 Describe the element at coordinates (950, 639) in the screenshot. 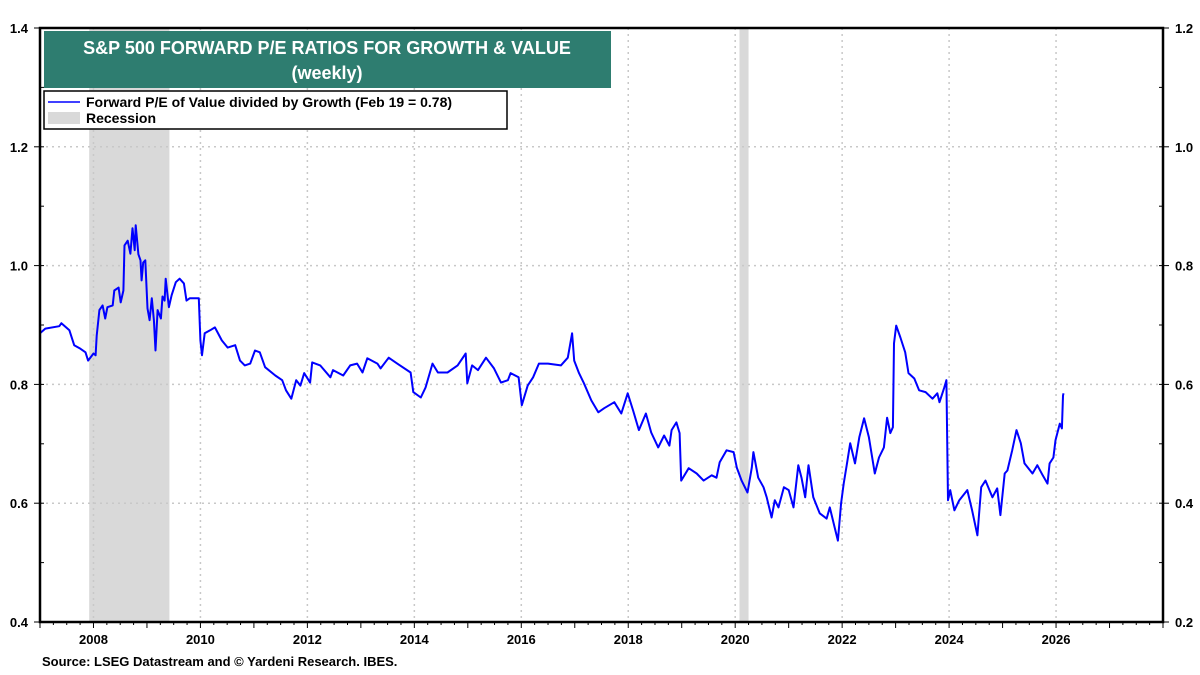

I see `x-tick-label: 2024` at that location.